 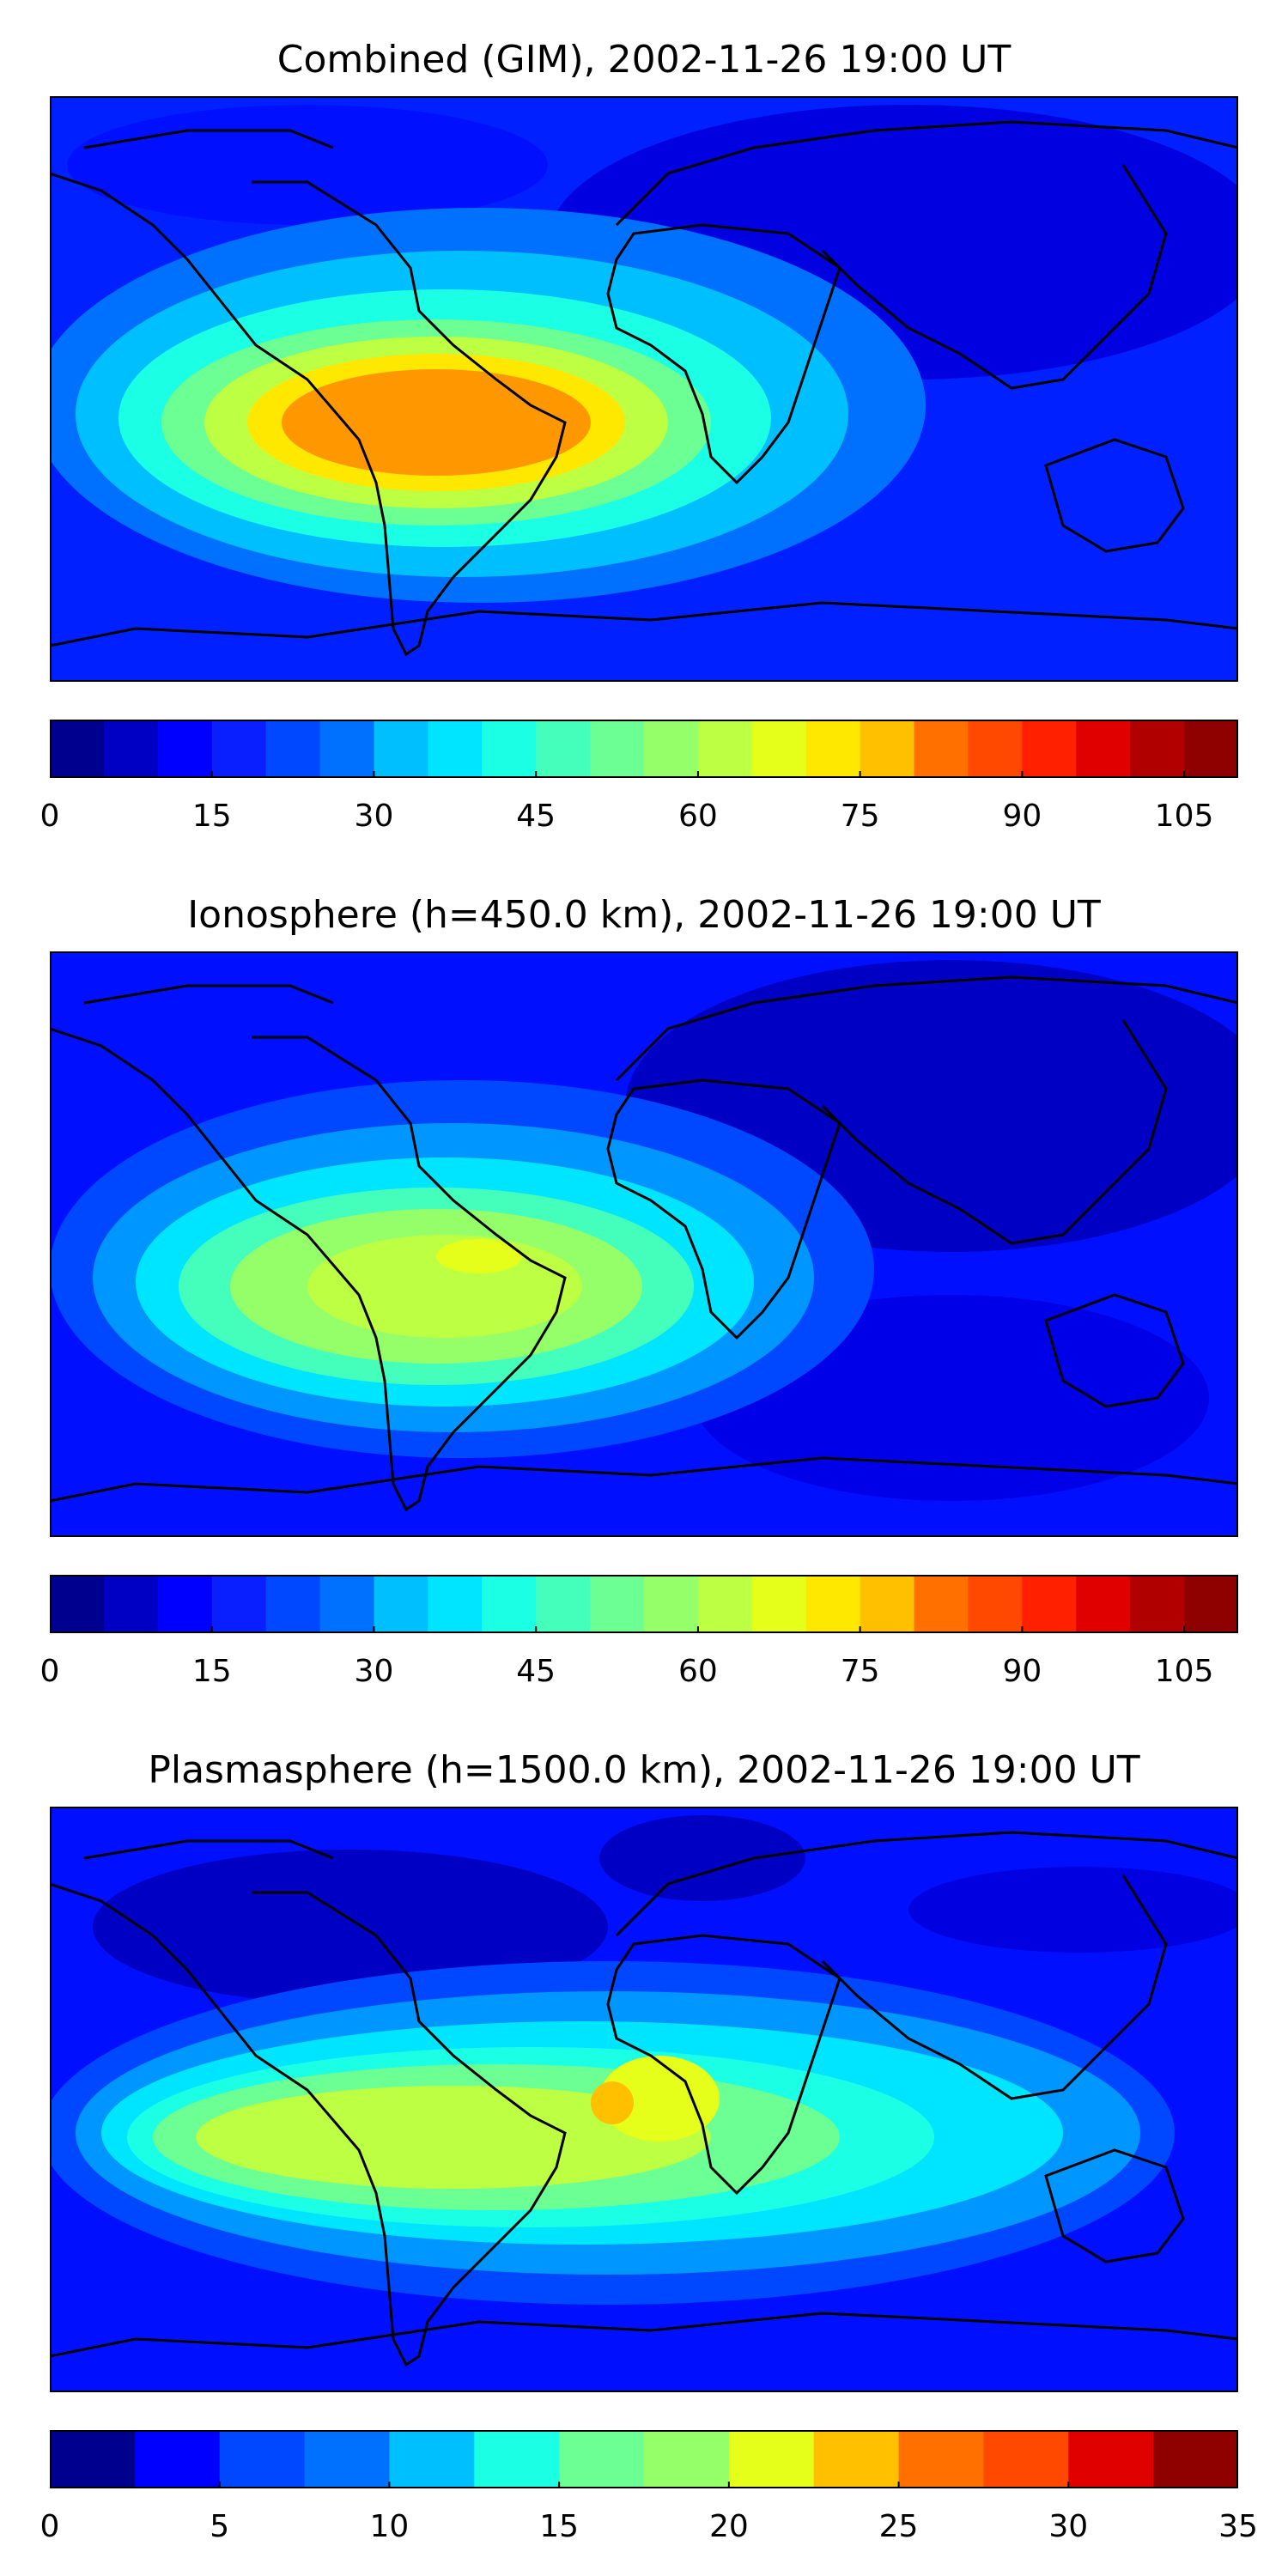 I want to click on panel-1-title: Combined (GIM), 2002-11-26 19:00 UT, so click(x=644, y=60).